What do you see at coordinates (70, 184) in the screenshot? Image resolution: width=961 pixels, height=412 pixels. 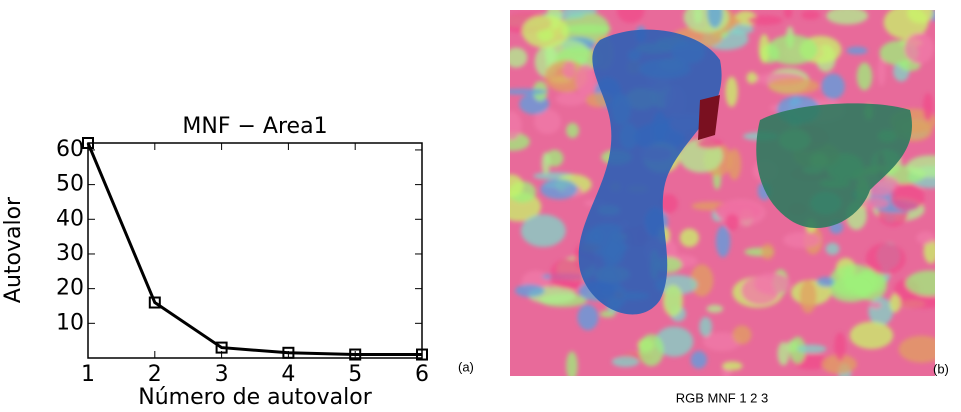 I see `y-tick-label: 50` at bounding box center [70, 184].